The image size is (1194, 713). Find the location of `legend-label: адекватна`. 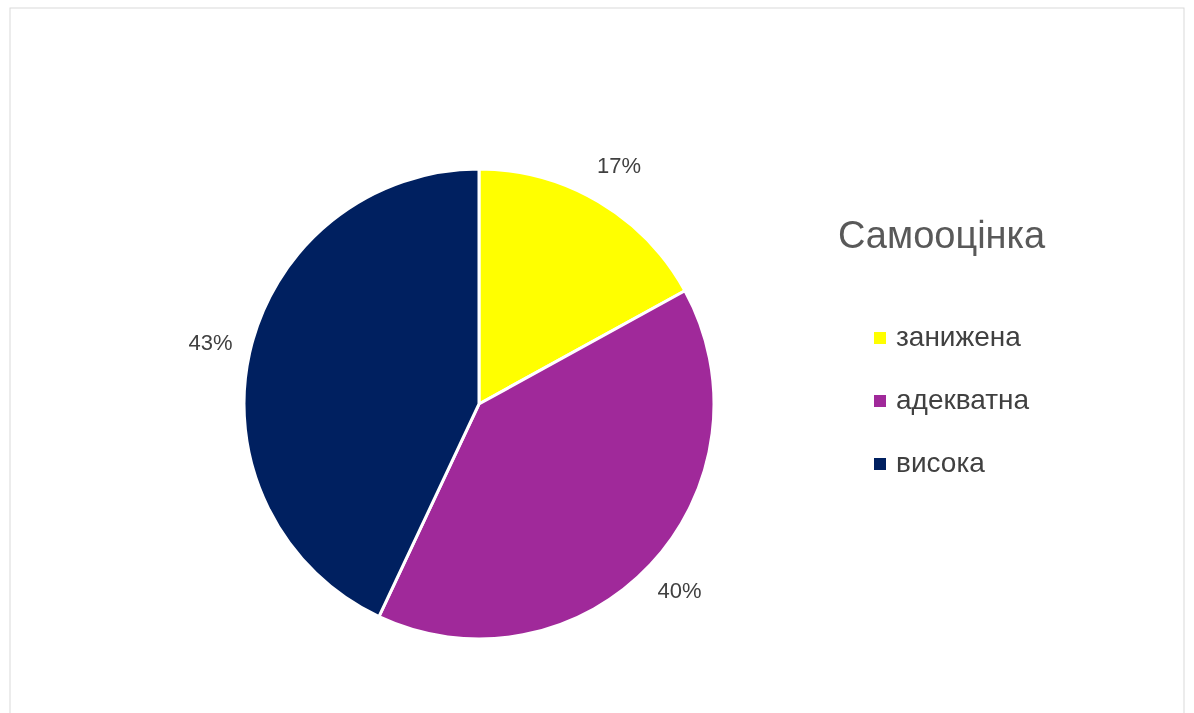

legend-label: адекватна is located at coordinates (963, 400).